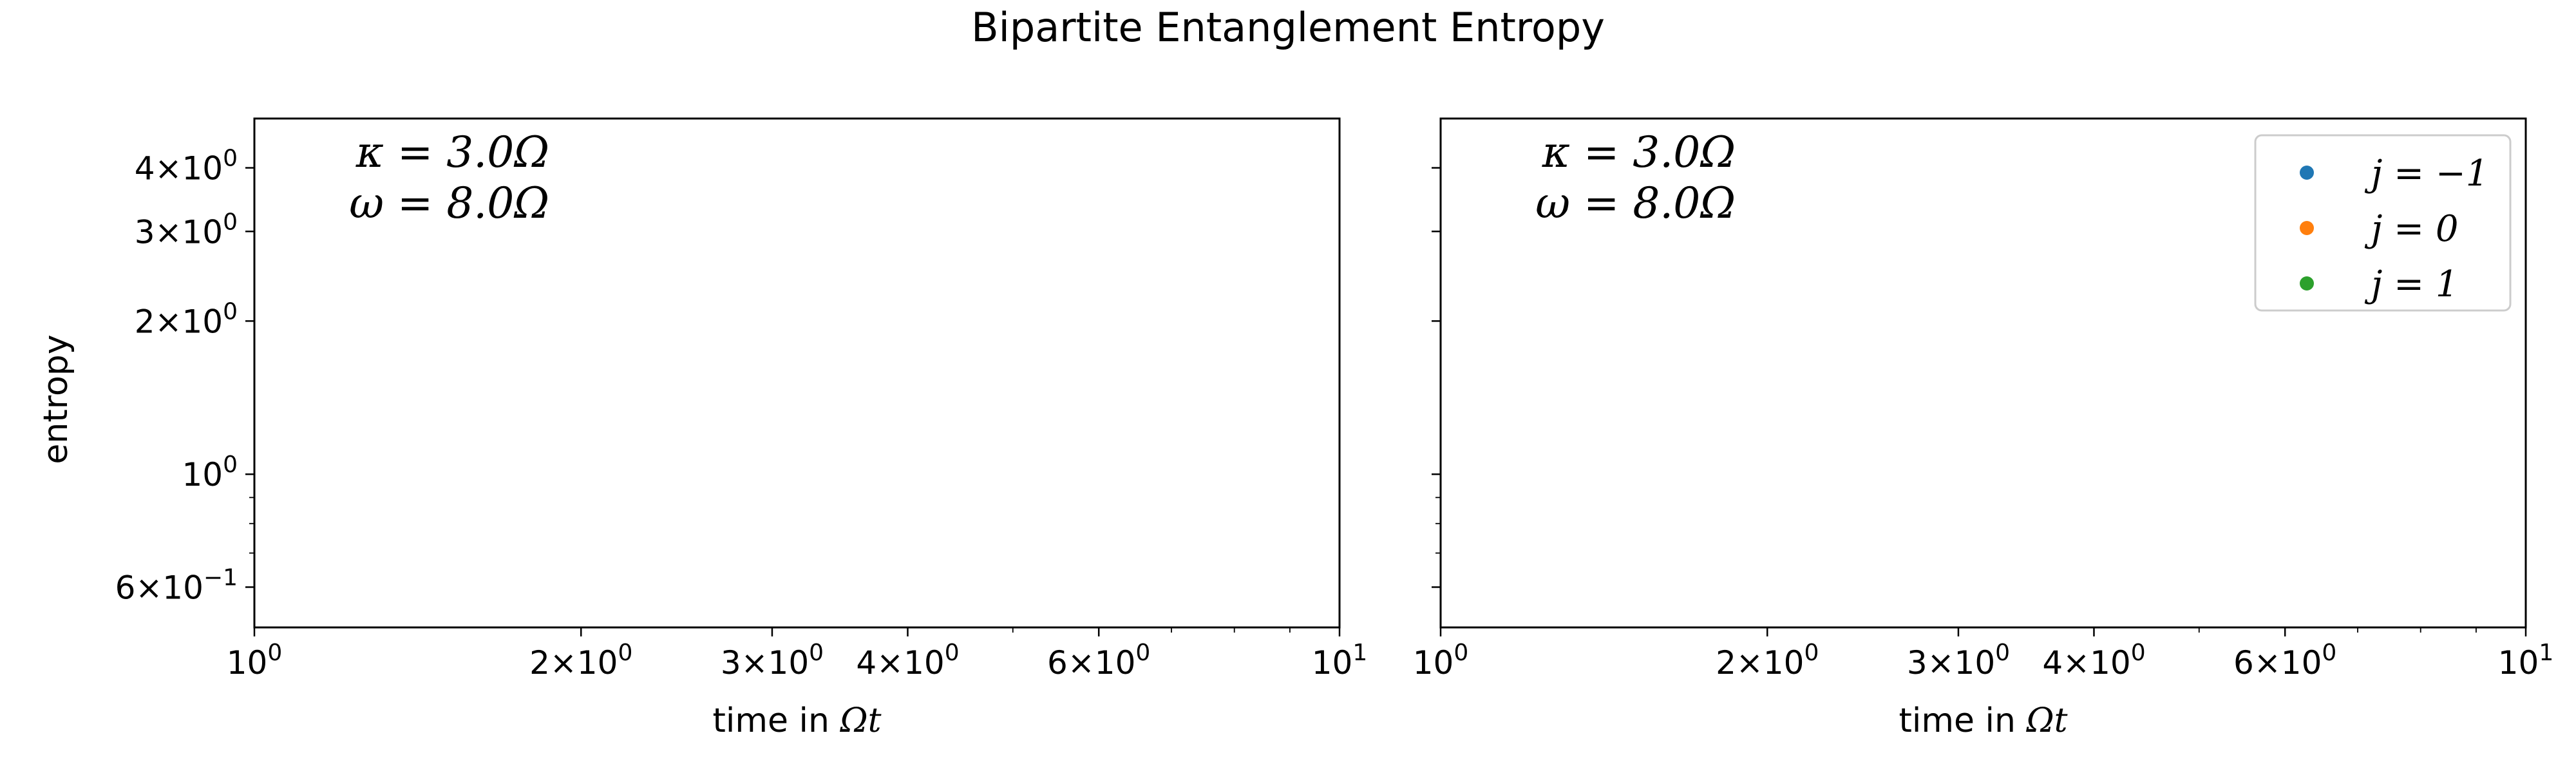  I want to click on right-annotation-line-2: ω = 8.0Ω, so click(1636, 203).